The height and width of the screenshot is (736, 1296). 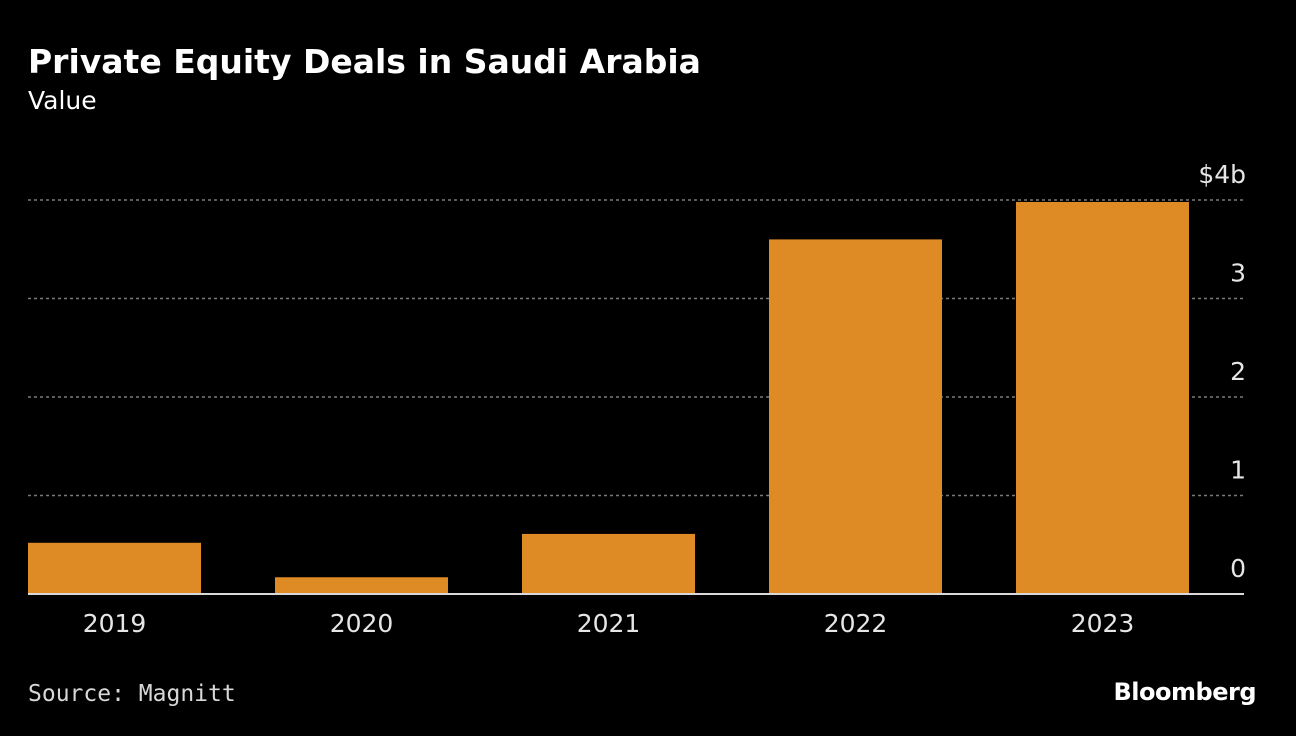 I want to click on x-tick-label-2019: 2019, so click(x=115, y=623).